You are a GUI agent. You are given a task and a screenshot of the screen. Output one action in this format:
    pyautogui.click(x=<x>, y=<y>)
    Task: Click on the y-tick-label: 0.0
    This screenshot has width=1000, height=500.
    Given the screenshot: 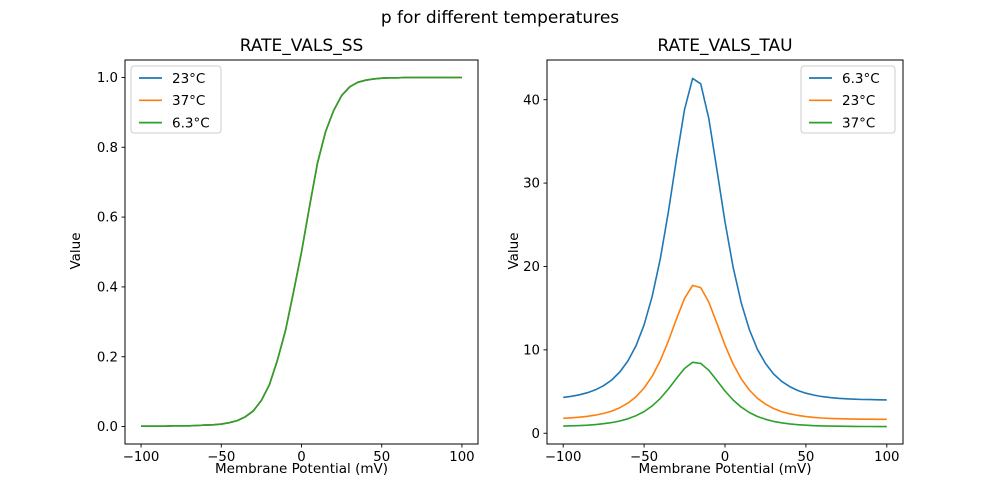 What is the action you would take?
    pyautogui.click(x=107, y=427)
    